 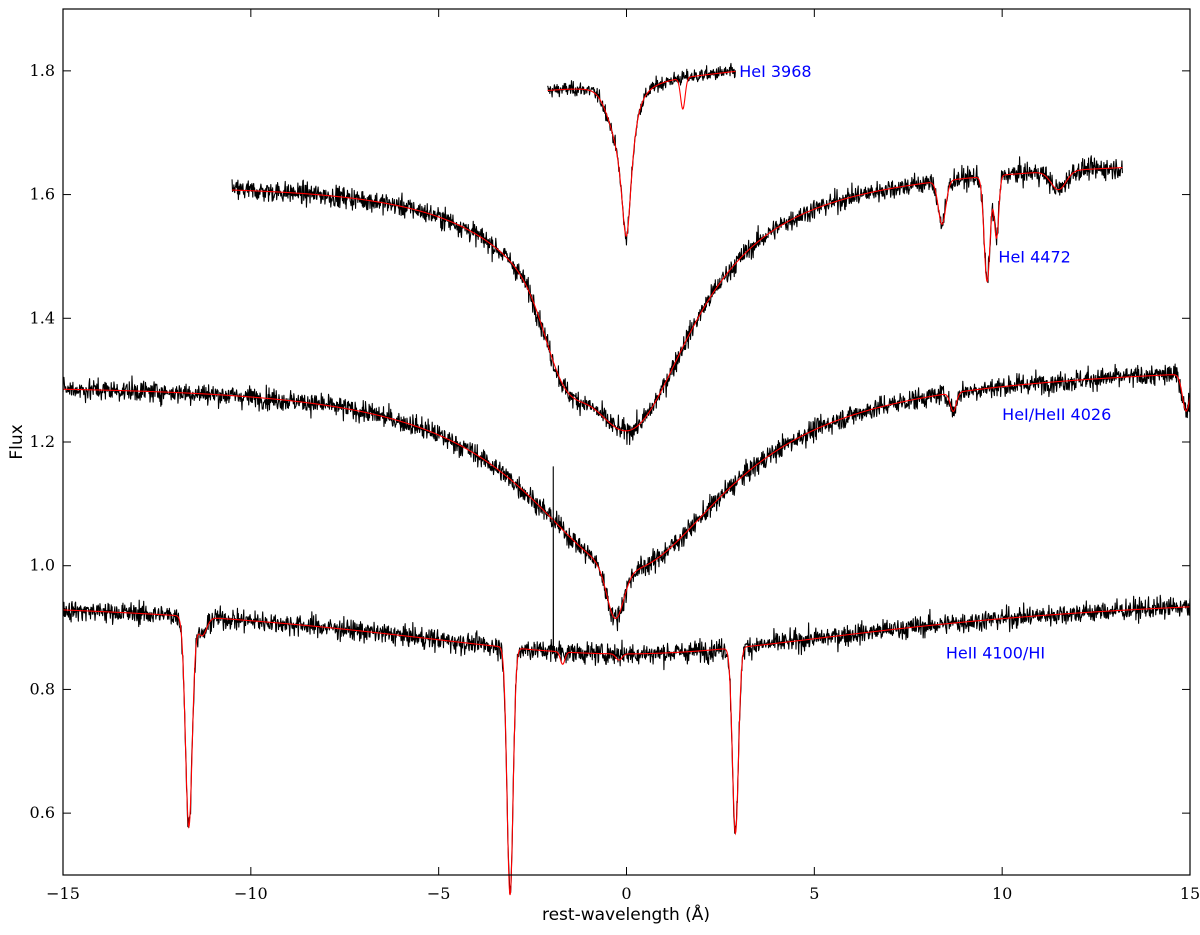 I want to click on y-tick-label: 0.8, so click(x=42, y=688).